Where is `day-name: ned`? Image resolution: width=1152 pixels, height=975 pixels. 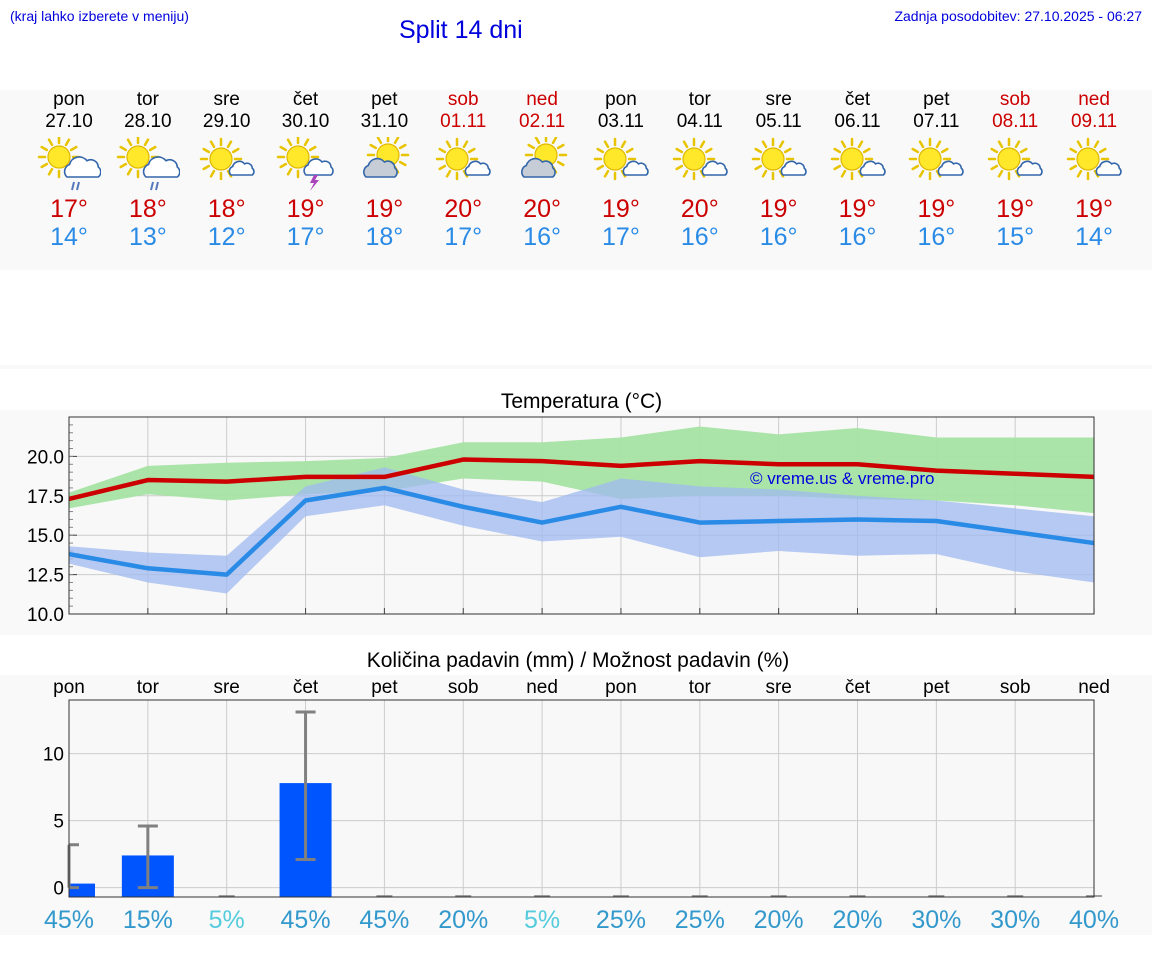
day-name: ned is located at coordinates (542, 99).